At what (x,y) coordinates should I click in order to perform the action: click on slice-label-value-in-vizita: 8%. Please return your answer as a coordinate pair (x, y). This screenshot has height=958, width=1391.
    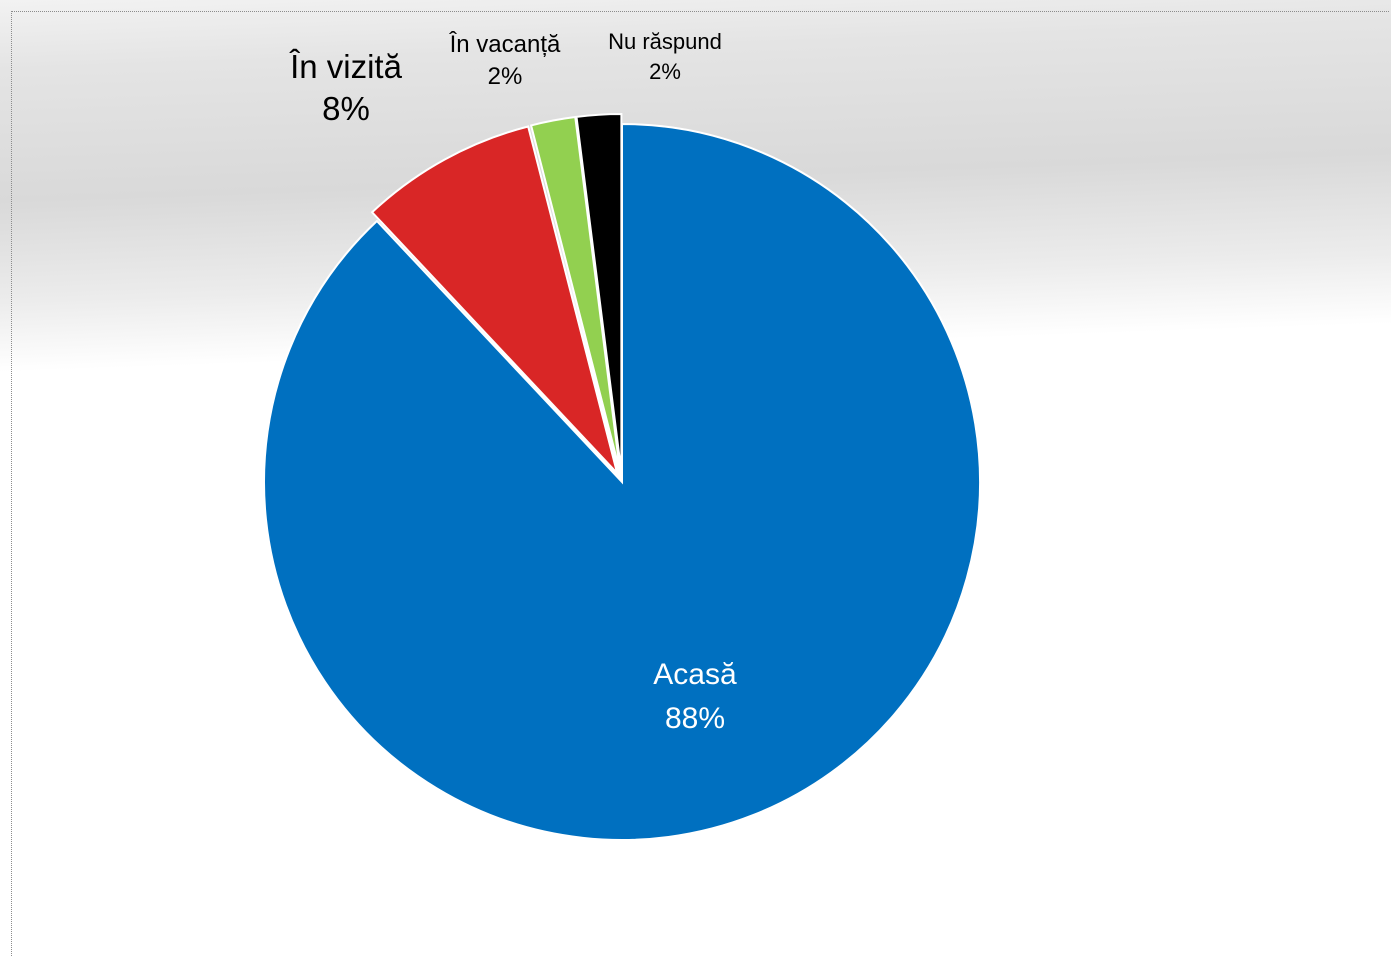
    Looking at the image, I should click on (346, 108).